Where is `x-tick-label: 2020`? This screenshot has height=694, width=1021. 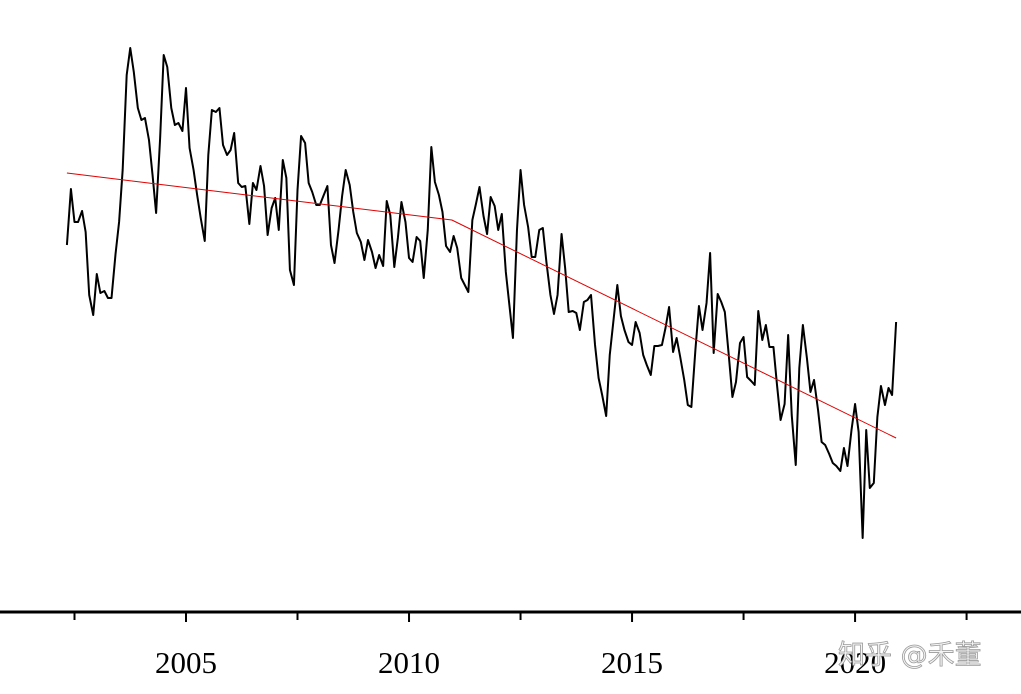 x-tick-label: 2020 is located at coordinates (855, 662).